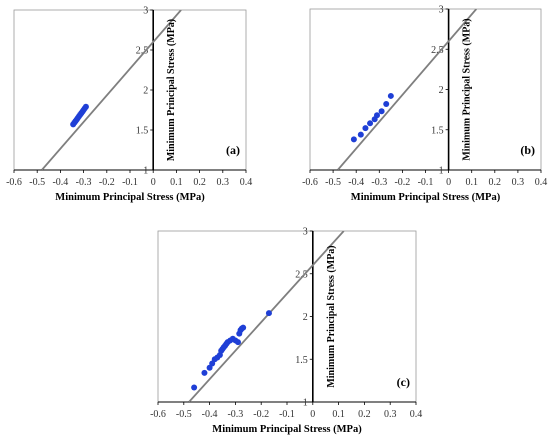 Image resolution: width=550 pixels, height=441 pixels. I want to click on panel-label: (c), so click(403, 382).